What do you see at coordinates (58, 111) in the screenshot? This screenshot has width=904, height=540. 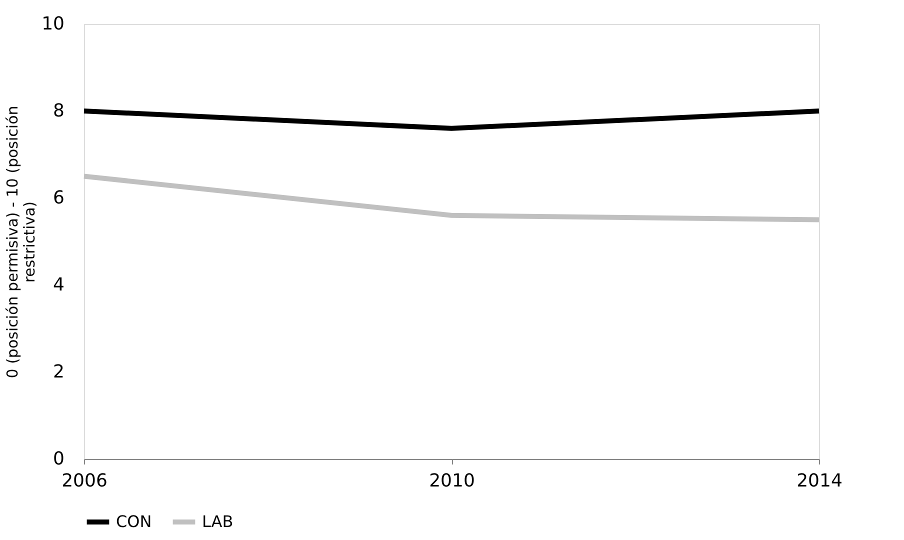 I see `y-tick-label: 8` at bounding box center [58, 111].